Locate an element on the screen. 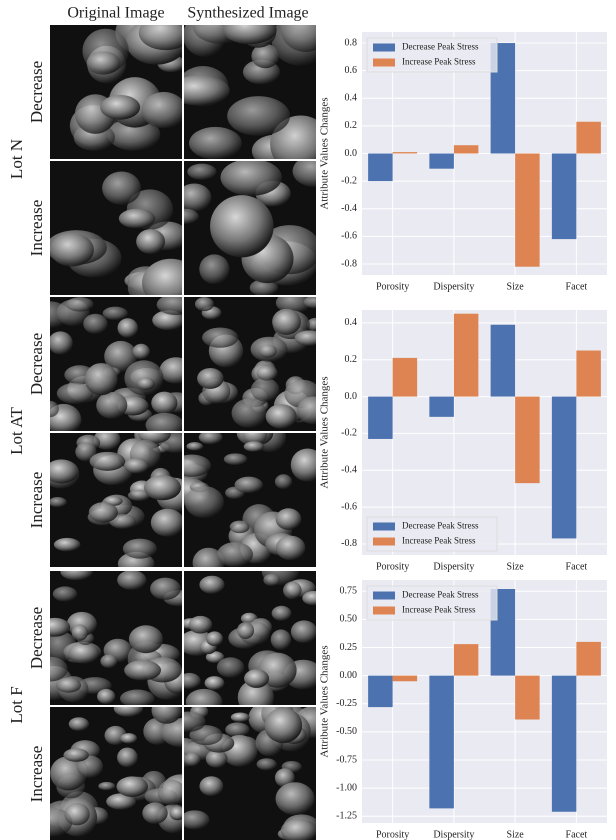  y-tick-label: -0.2 is located at coordinates (349, 433).